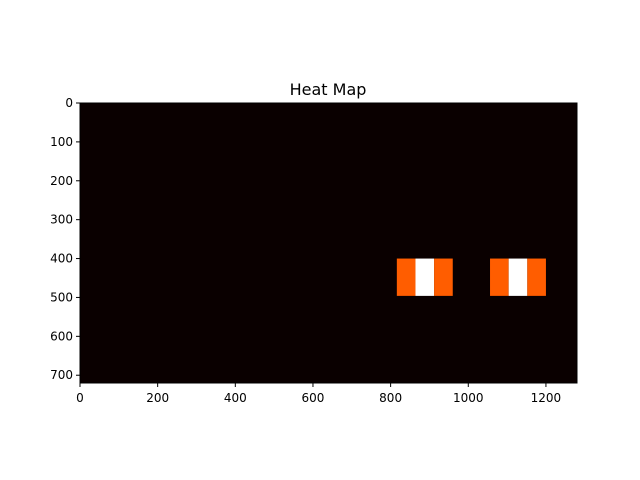  I want to click on y-tick-label: 500, so click(61, 297).